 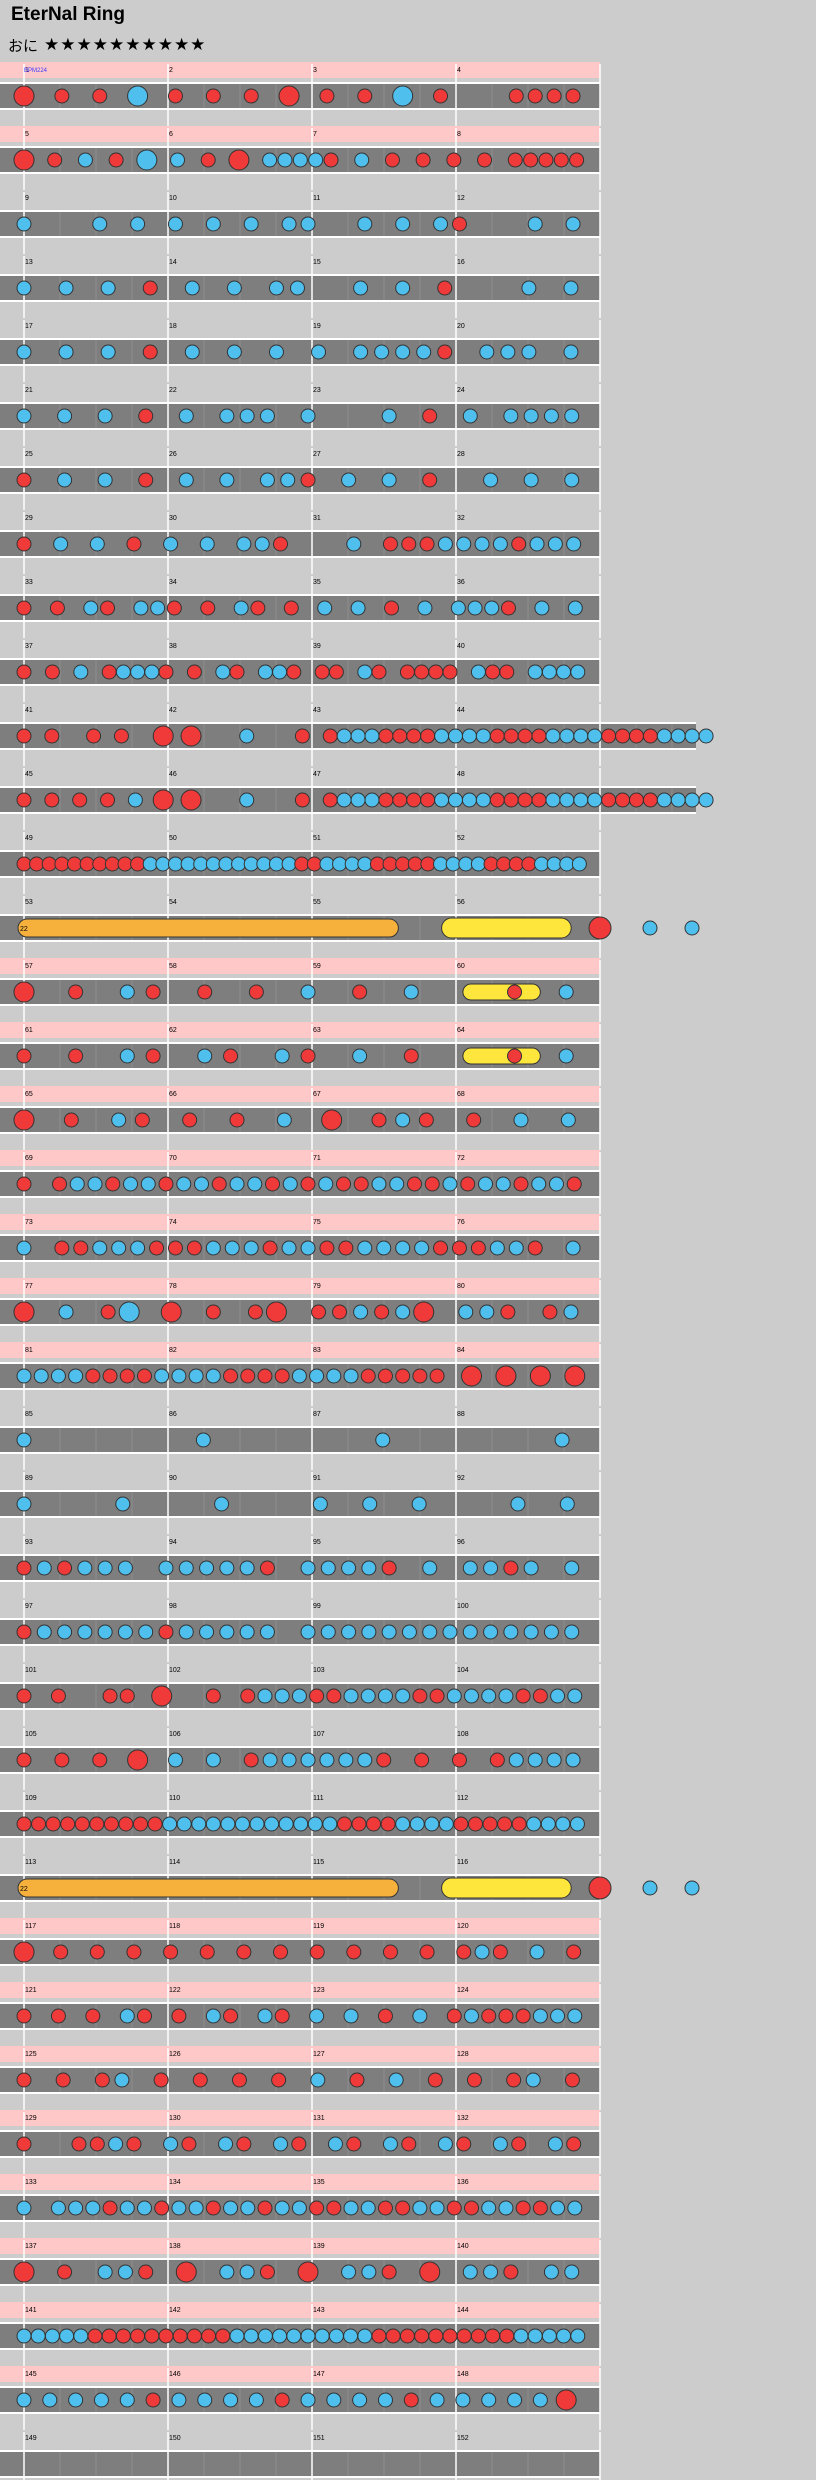 What do you see at coordinates (29, 326) in the screenshot?
I see `measure-number: 17` at bounding box center [29, 326].